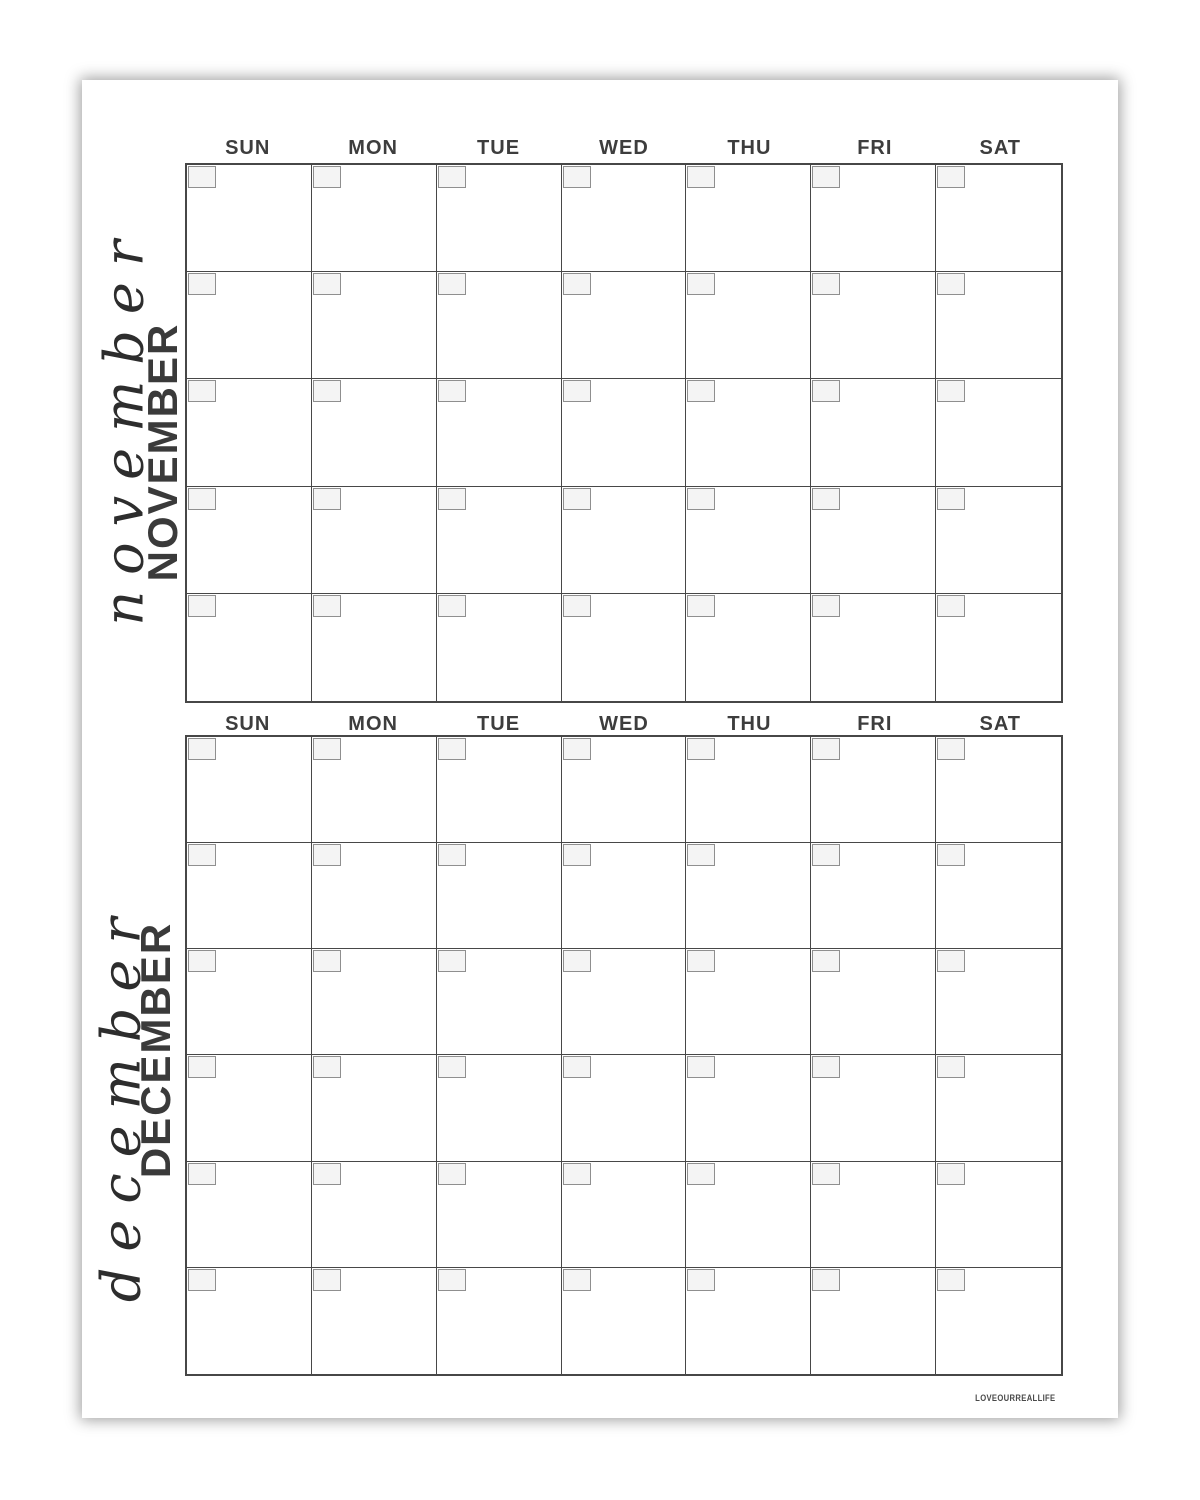 Image resolution: width=1200 pixels, height=1500 pixels. Describe the element at coordinates (875, 724) in the screenshot. I see `weekday-label: FRI` at that location.